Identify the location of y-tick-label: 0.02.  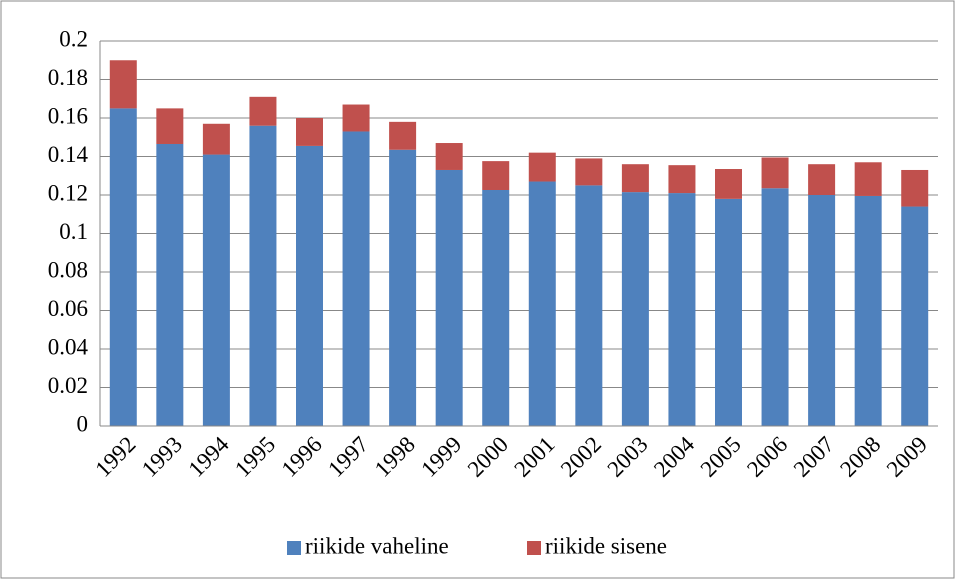
(68, 385).